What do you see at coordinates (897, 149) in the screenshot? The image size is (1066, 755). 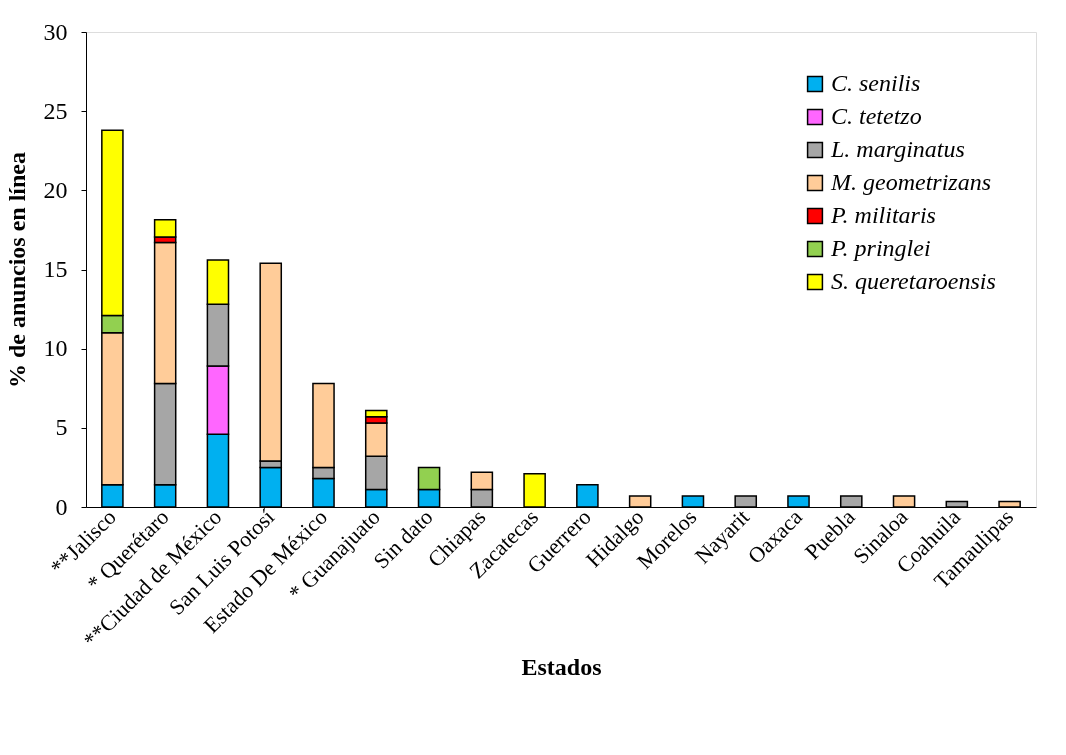 I see `legend-label: L. marginatus` at bounding box center [897, 149].